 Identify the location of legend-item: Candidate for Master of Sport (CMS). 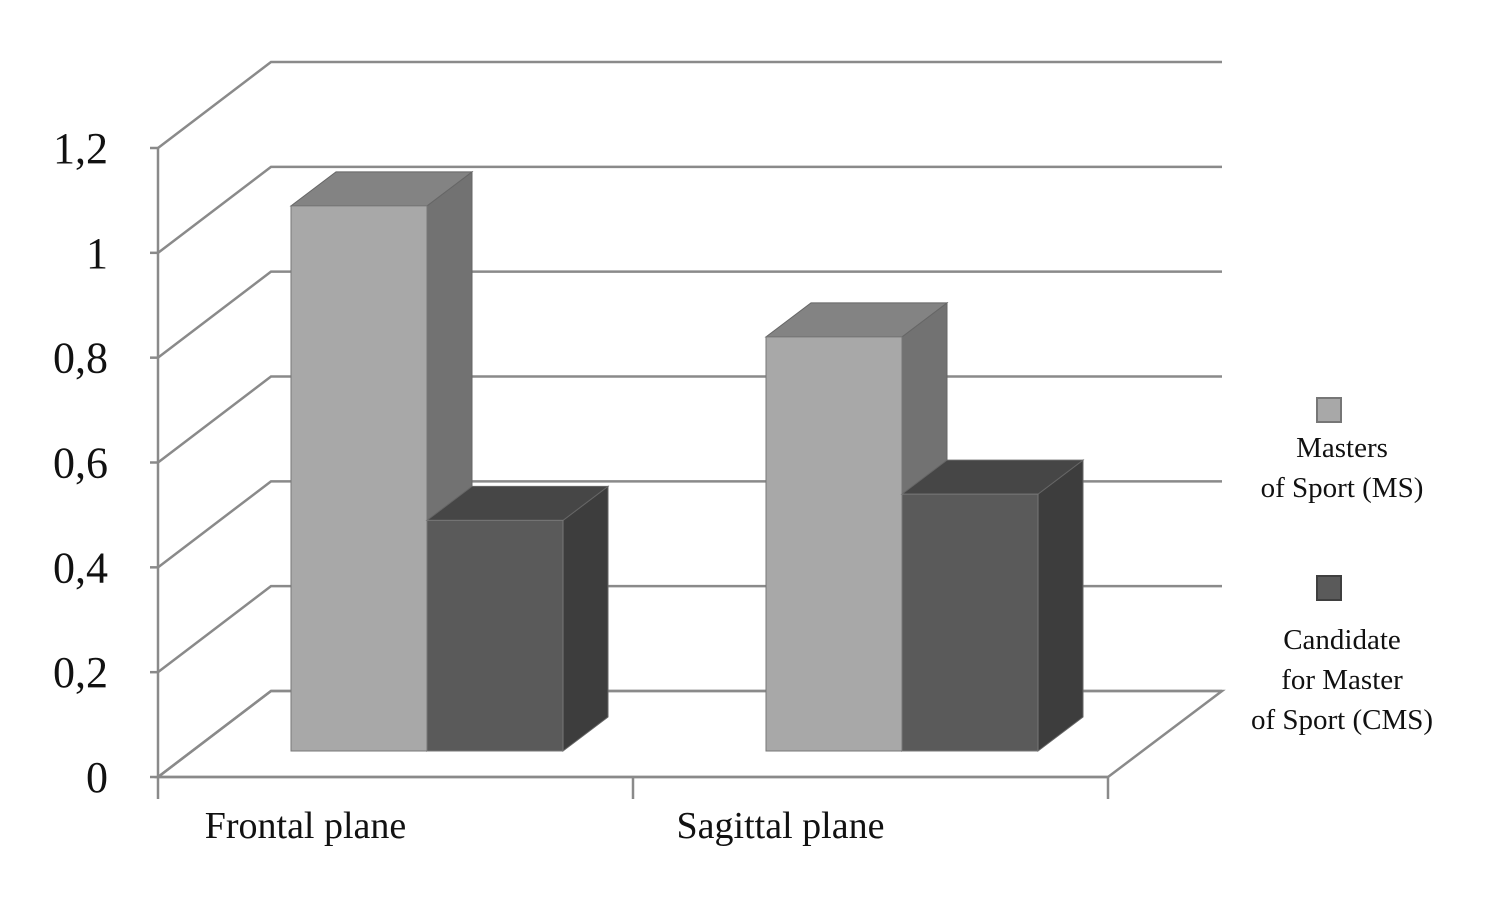
(1342, 655).